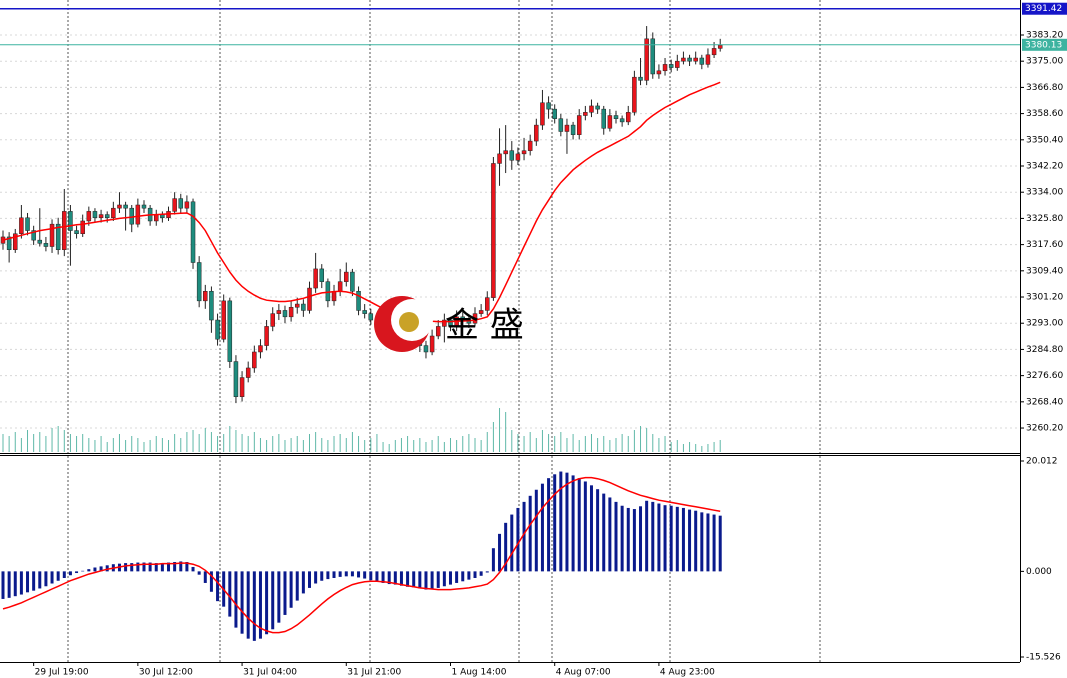 This screenshot has width=1067, height=678. What do you see at coordinates (270, 673) in the screenshot?
I see `x-tick-label: 31 Jul 04:00` at bounding box center [270, 673].